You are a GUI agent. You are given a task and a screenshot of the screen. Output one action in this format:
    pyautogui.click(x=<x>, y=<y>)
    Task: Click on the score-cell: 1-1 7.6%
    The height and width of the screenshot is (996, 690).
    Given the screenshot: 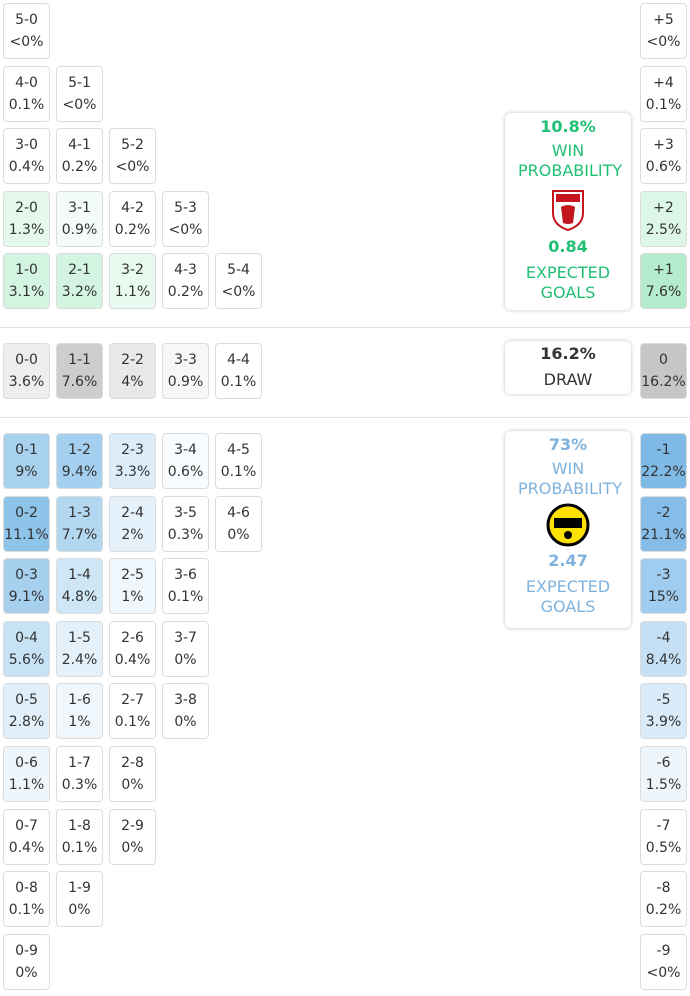 What is the action you would take?
    pyautogui.click(x=79, y=371)
    